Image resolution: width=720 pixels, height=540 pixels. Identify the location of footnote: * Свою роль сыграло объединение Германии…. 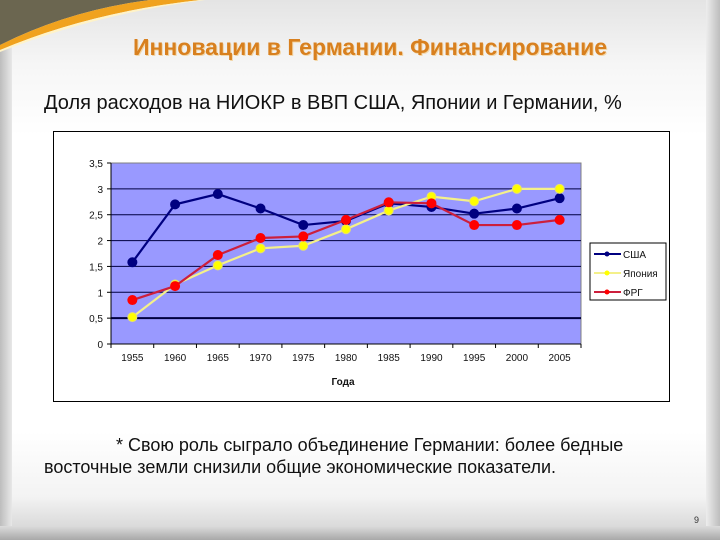
(334, 456).